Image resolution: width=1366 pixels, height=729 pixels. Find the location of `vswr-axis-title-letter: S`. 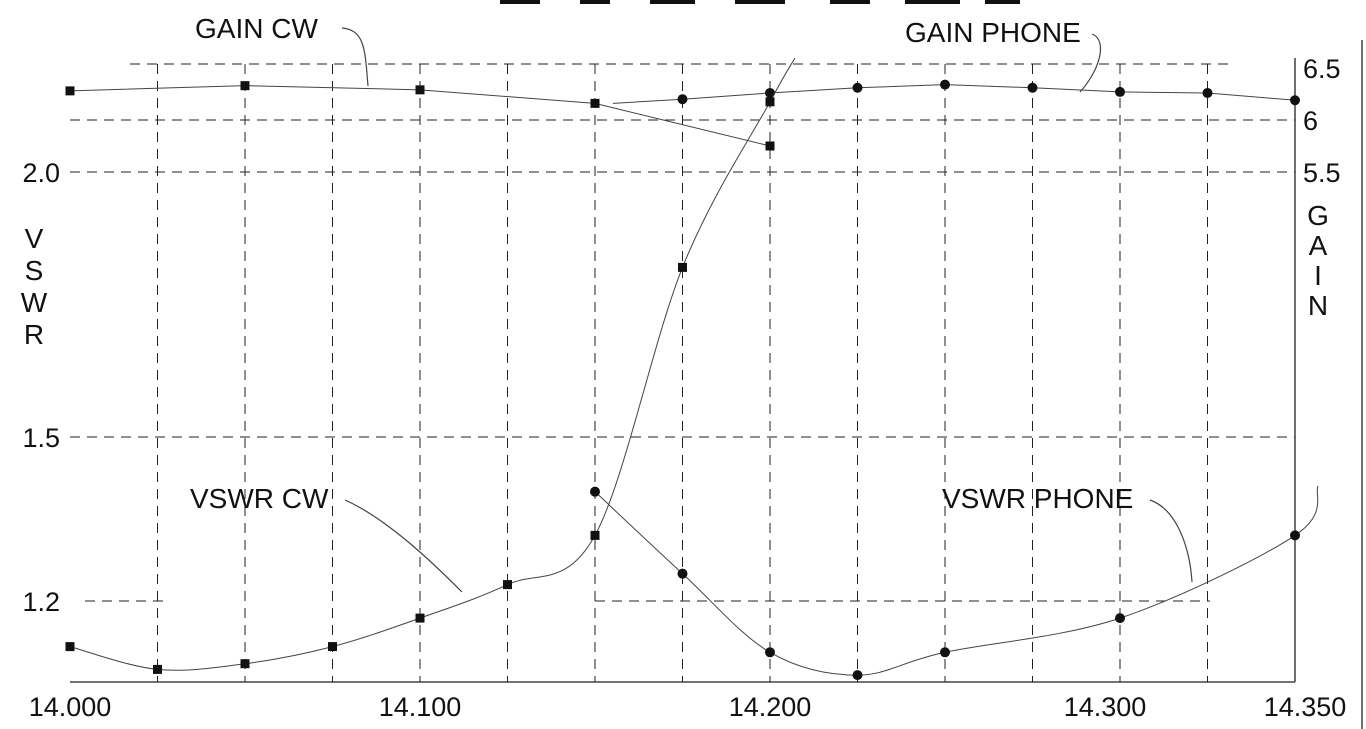

vswr-axis-title-letter: S is located at coordinates (34, 270).